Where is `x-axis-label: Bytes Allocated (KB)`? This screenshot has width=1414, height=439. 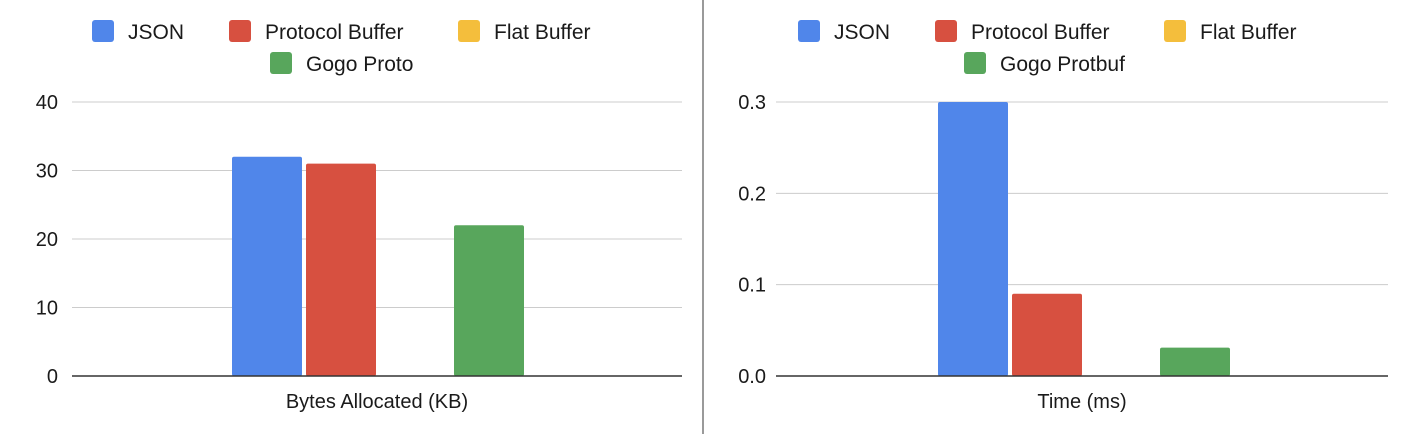 x-axis-label: Bytes Allocated (KB) is located at coordinates (377, 402).